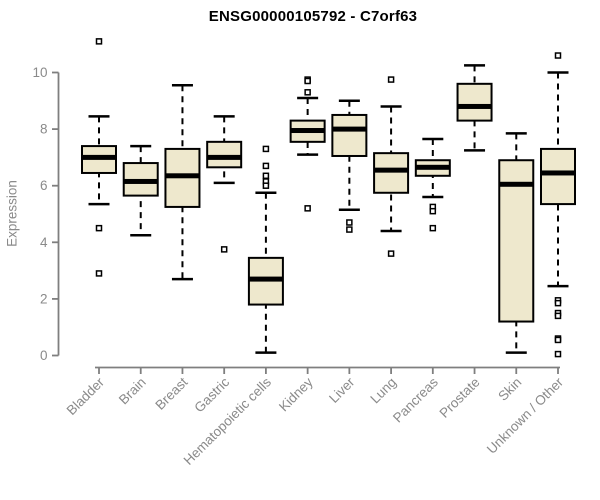 This screenshot has width=600, height=500. What do you see at coordinates (132, 391) in the screenshot?
I see `x-tick-label-brain: Brain` at bounding box center [132, 391].